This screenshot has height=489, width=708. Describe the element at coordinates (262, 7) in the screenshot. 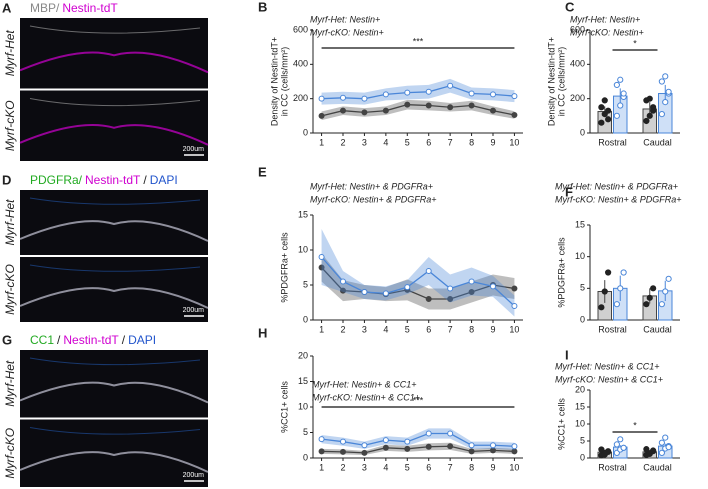

I see `panel-letter: B` at that location.